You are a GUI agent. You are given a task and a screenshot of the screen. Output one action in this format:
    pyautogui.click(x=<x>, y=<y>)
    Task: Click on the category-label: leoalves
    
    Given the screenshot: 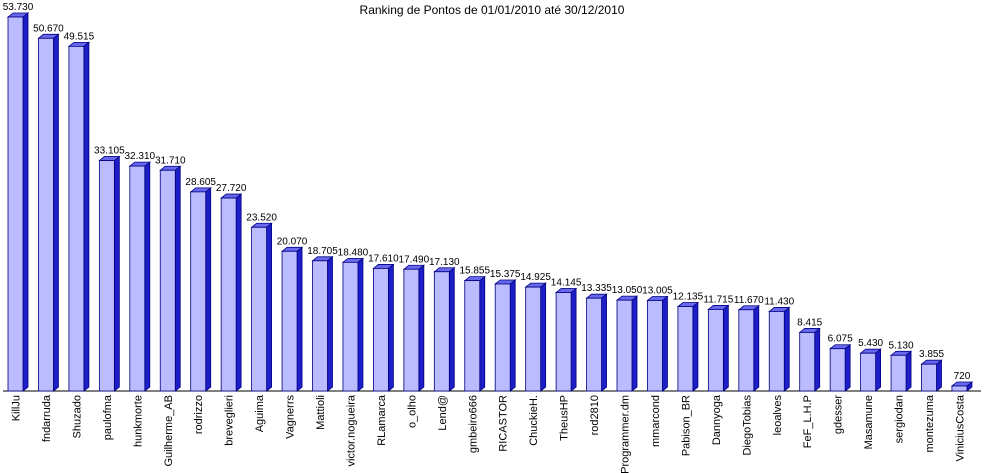 What is the action you would take?
    pyautogui.click(x=778, y=415)
    